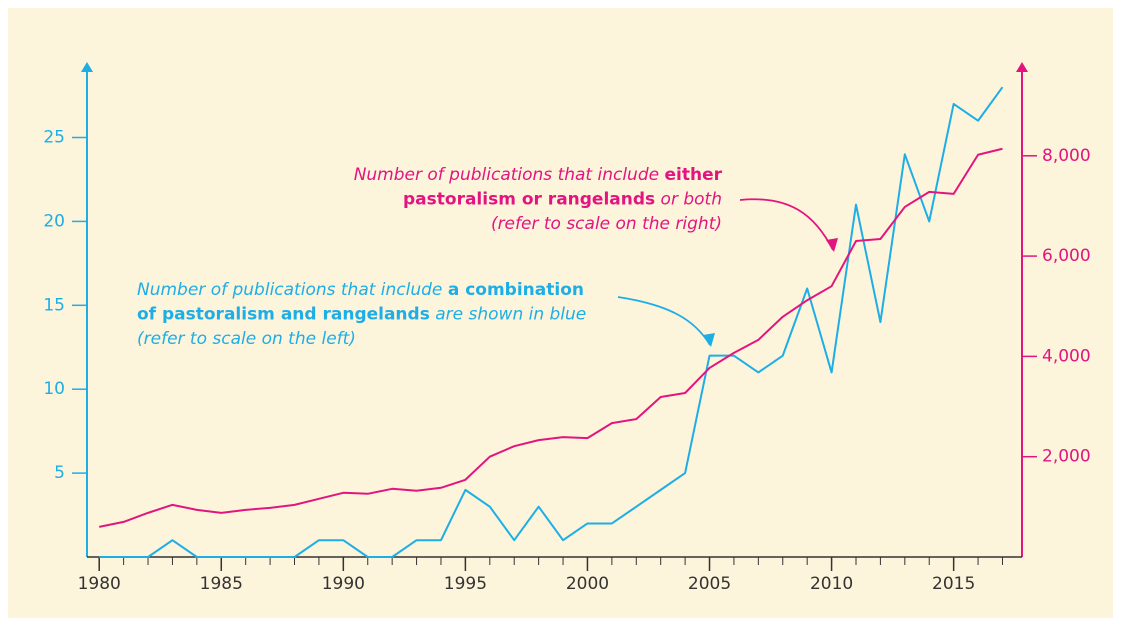  What do you see at coordinates (343, 584) in the screenshot?
I see `x-tick-label: 1990` at bounding box center [343, 584].